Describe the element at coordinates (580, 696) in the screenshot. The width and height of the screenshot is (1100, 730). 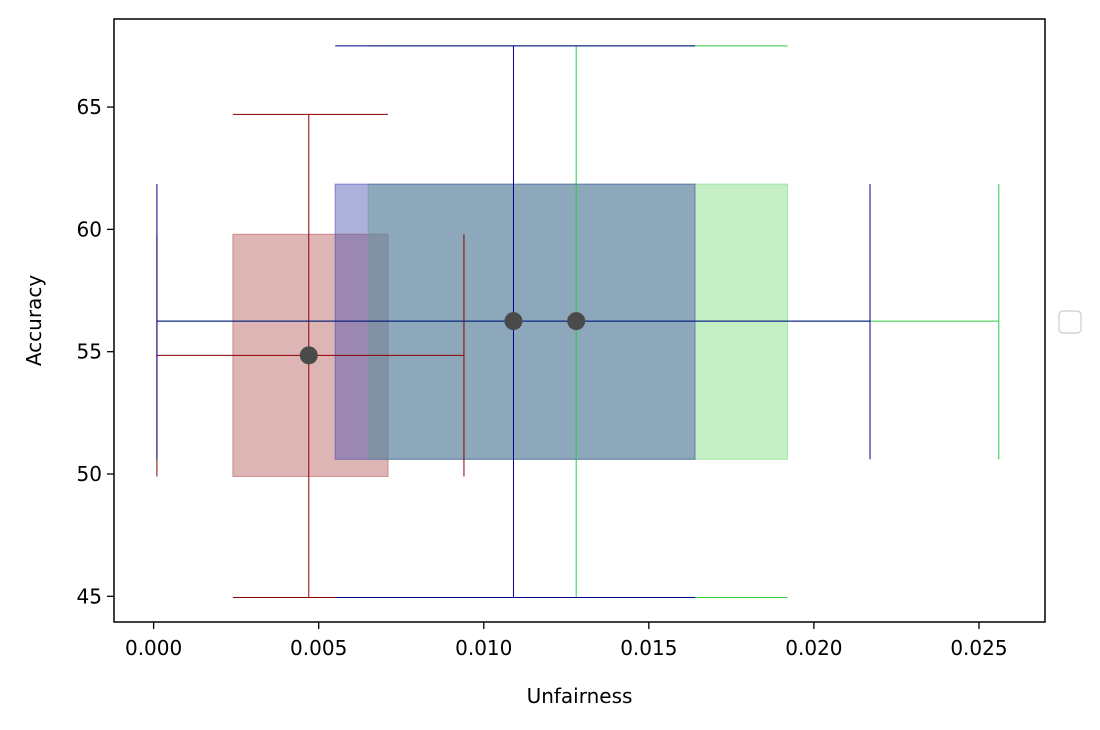
I see `x-axis-label: Unfairness` at that location.